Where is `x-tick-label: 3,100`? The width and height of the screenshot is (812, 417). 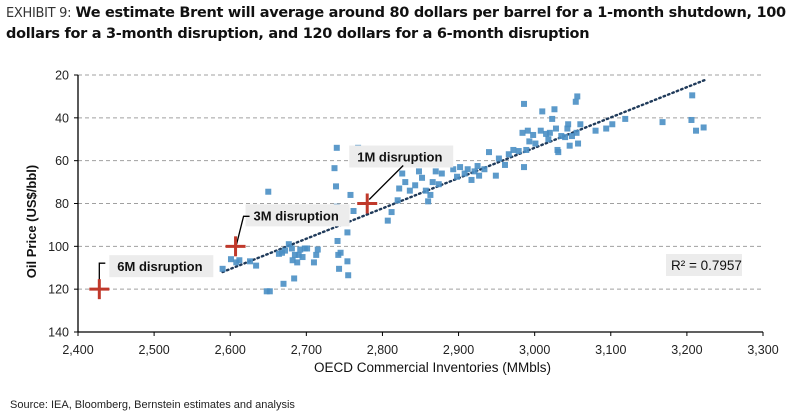 x-tick-label: 3,100 is located at coordinates (610, 350).